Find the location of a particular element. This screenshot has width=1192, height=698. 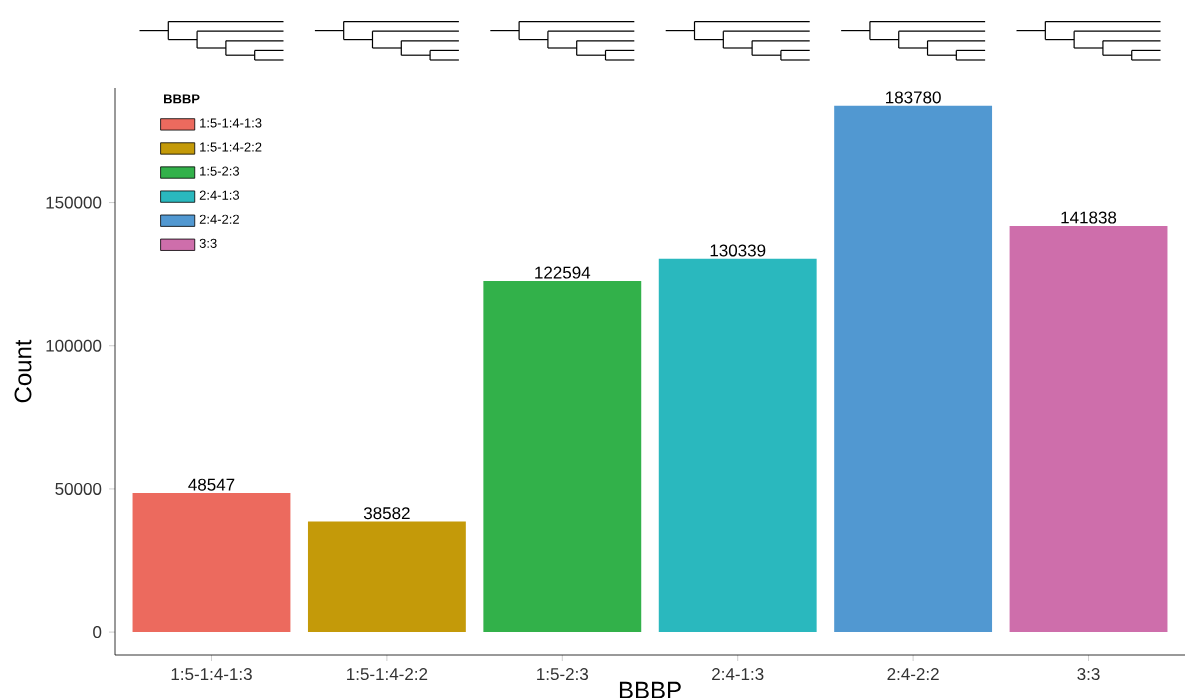

legend-title: BBBP is located at coordinates (182, 99).